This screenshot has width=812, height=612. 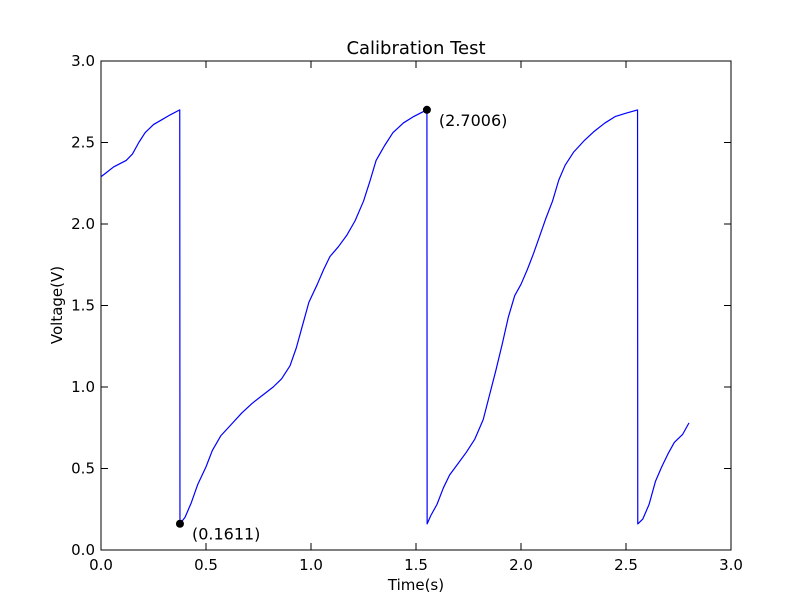 What do you see at coordinates (83, 550) in the screenshot?
I see `y-tick-label: 0.0` at bounding box center [83, 550].